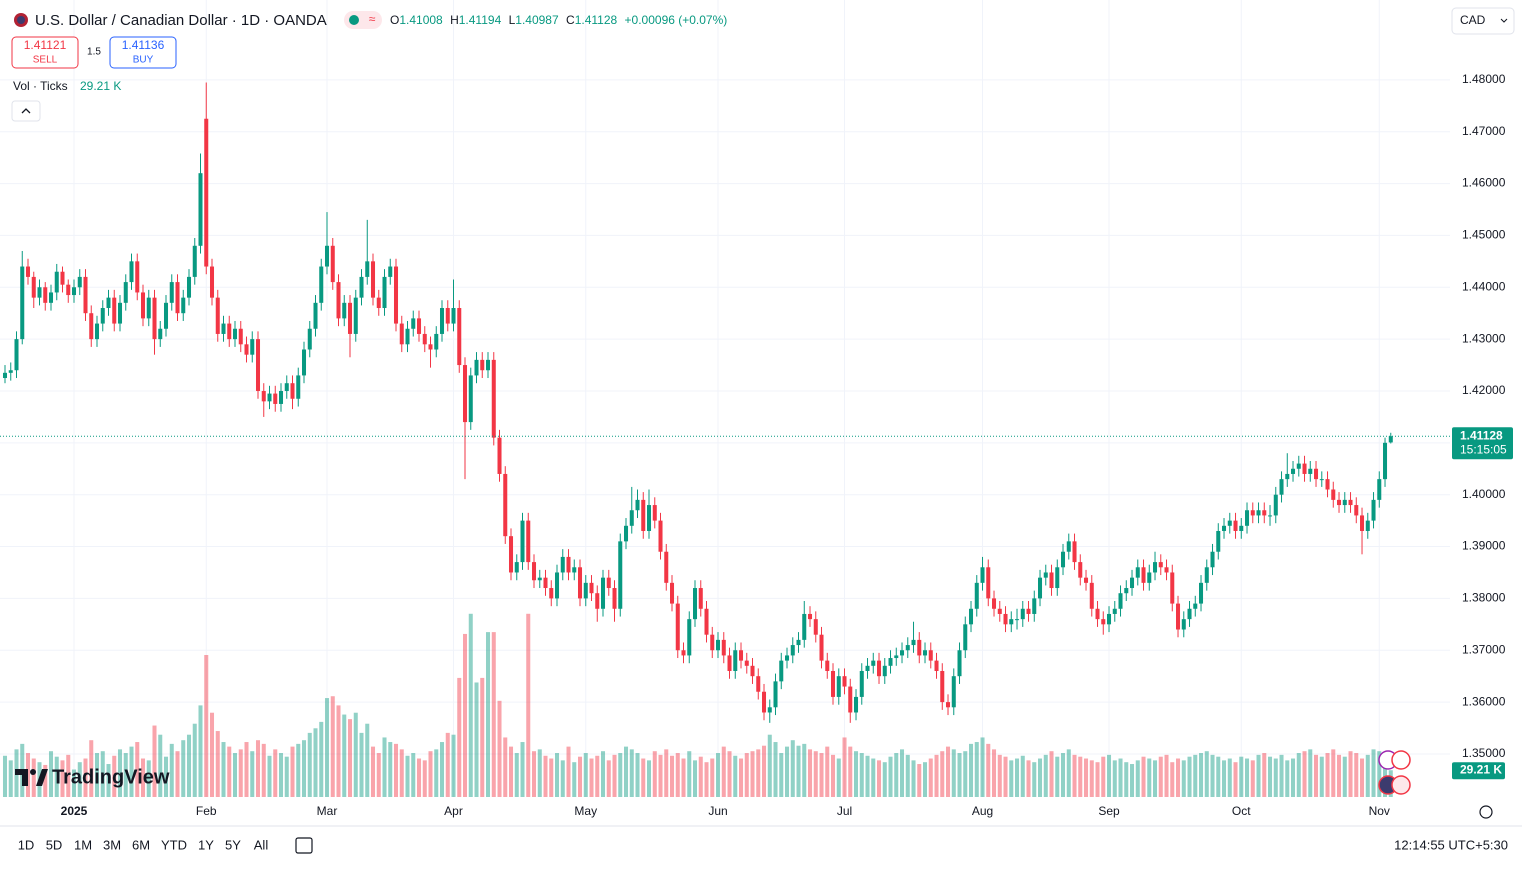 Image resolution: width=1522 pixels, height=869 pixels. I want to click on range-button: 1Y, so click(206, 844).